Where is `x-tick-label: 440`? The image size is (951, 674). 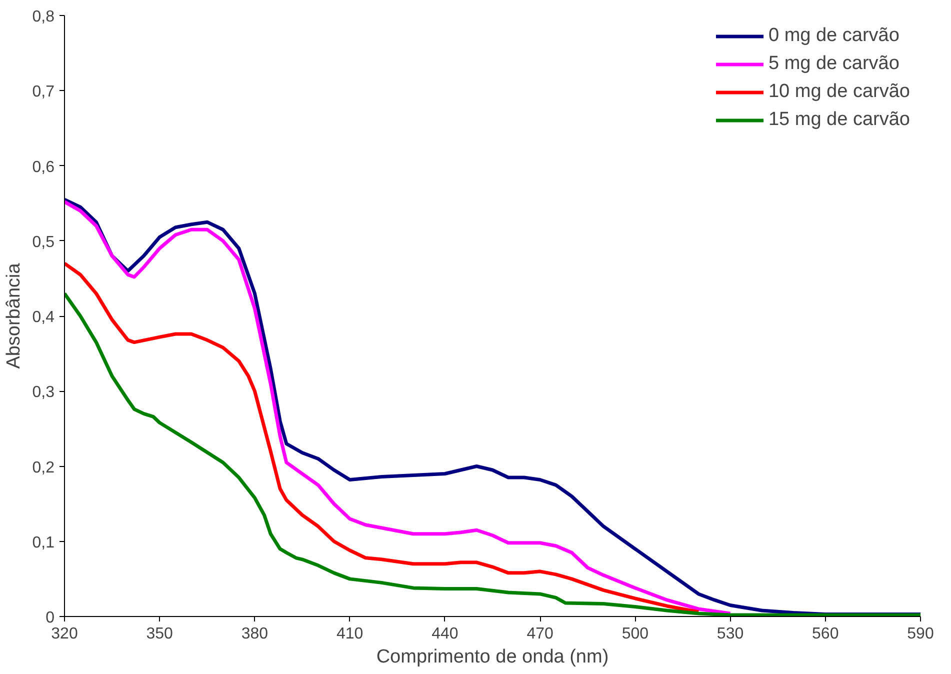
x-tick-label: 440 is located at coordinates (445, 634).